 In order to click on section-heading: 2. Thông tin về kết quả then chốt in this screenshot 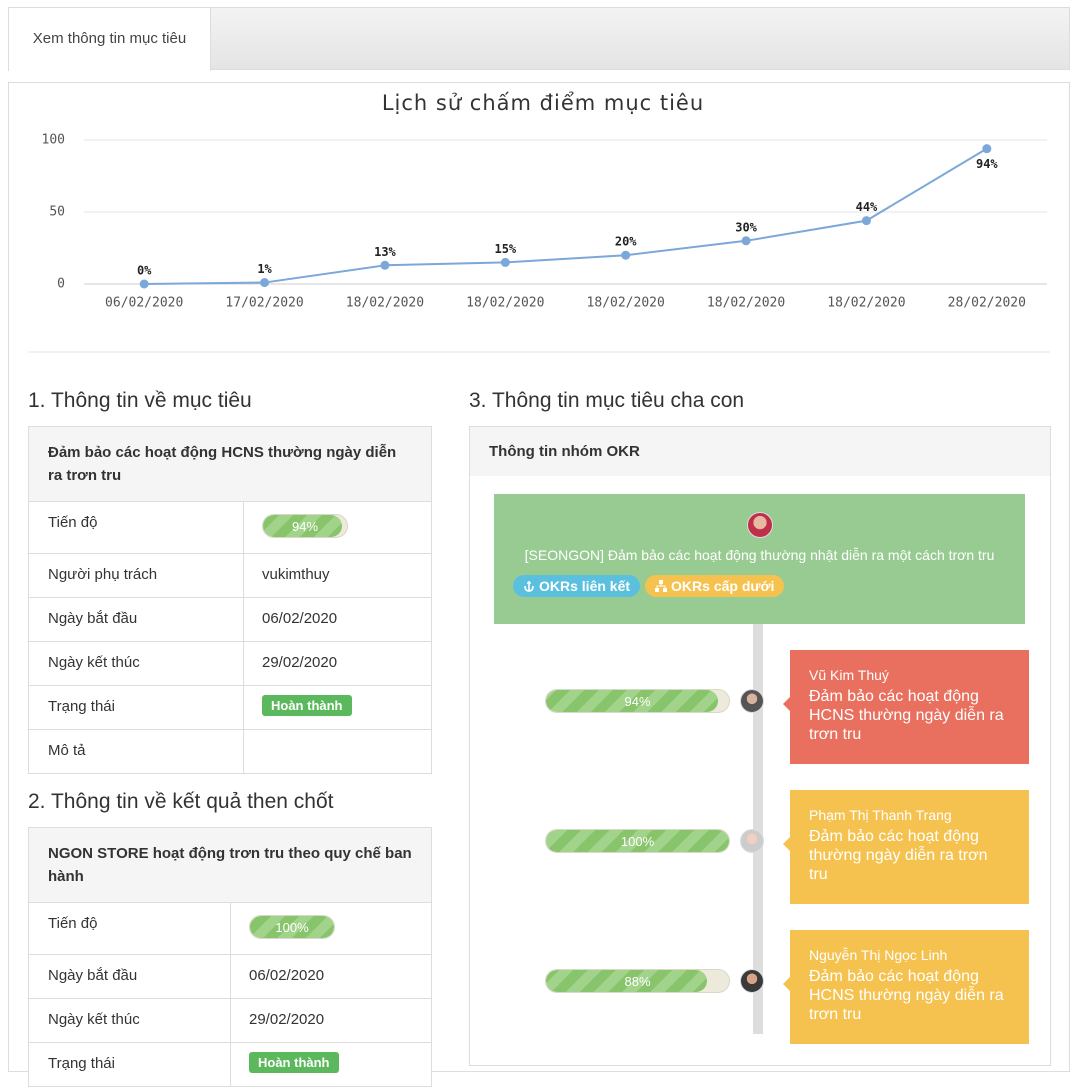, I will do `click(181, 801)`.